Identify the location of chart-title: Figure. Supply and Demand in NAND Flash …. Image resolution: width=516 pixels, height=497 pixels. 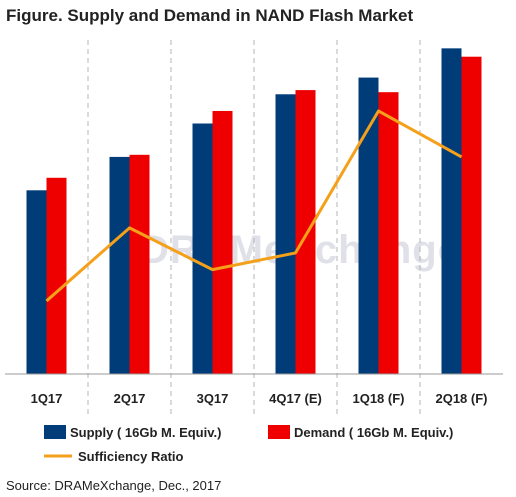
(210, 15).